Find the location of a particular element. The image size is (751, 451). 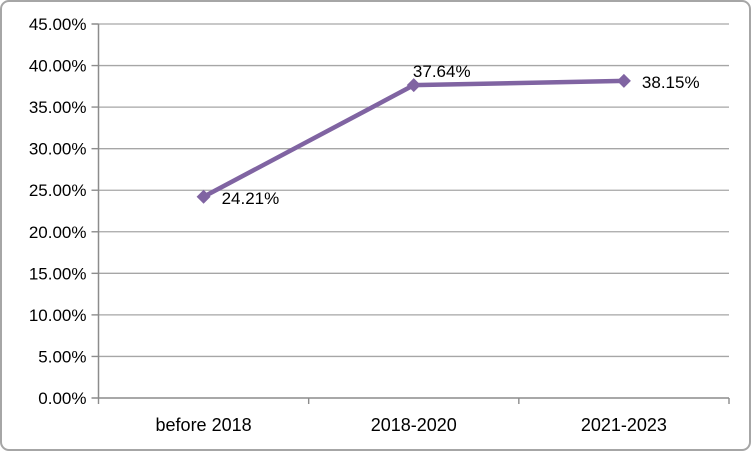

y-axis-tick-label: 40.00% is located at coordinates (58, 66).